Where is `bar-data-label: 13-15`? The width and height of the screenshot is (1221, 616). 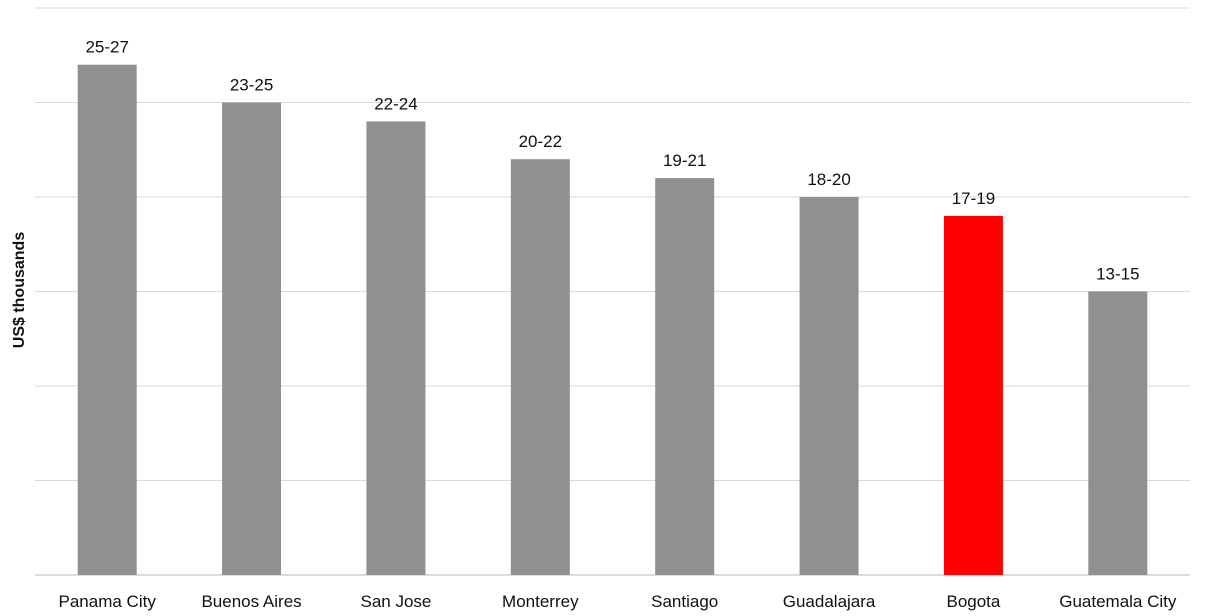 bar-data-label: 13-15 is located at coordinates (1117, 274).